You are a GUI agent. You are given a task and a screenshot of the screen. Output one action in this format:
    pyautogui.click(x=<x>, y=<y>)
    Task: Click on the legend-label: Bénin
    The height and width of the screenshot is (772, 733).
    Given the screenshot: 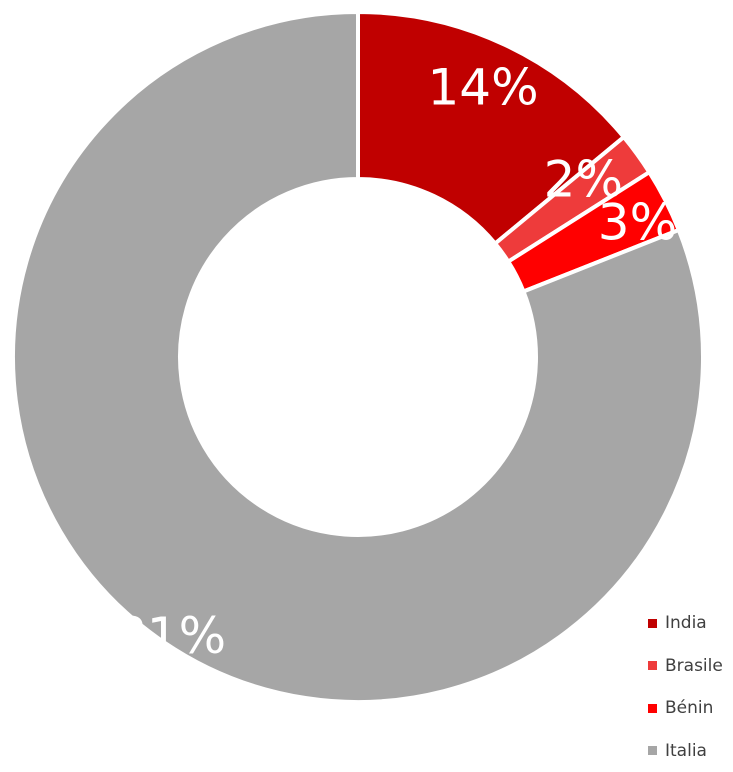 What is the action you would take?
    pyautogui.click(x=689, y=708)
    